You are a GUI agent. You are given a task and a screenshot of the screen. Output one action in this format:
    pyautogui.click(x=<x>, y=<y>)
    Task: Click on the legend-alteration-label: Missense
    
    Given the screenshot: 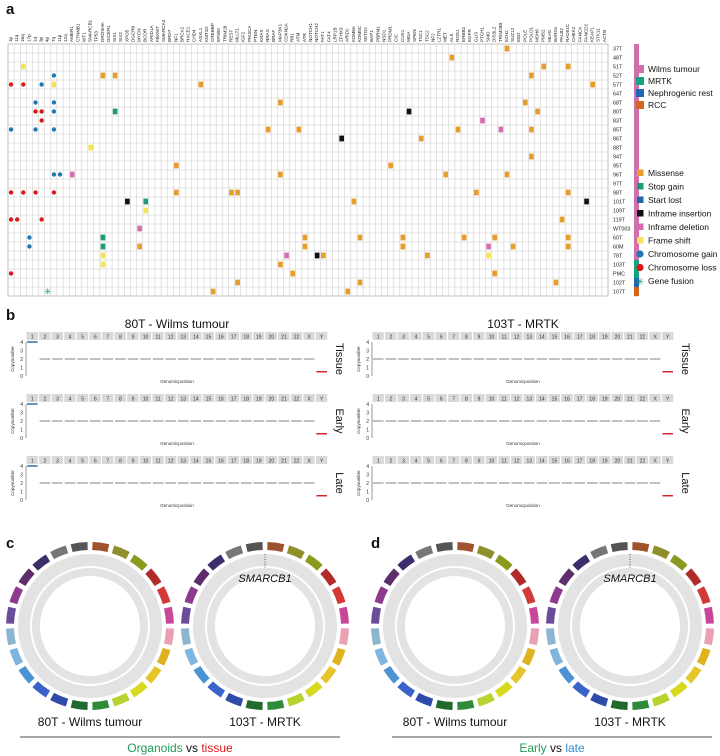 What is the action you would take?
    pyautogui.click(x=666, y=173)
    